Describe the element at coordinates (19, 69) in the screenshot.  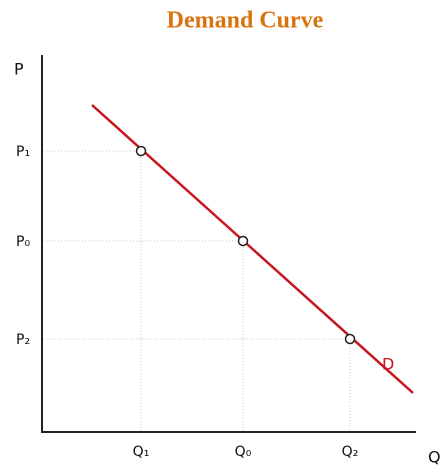
I see `y-axis-label: P` at that location.